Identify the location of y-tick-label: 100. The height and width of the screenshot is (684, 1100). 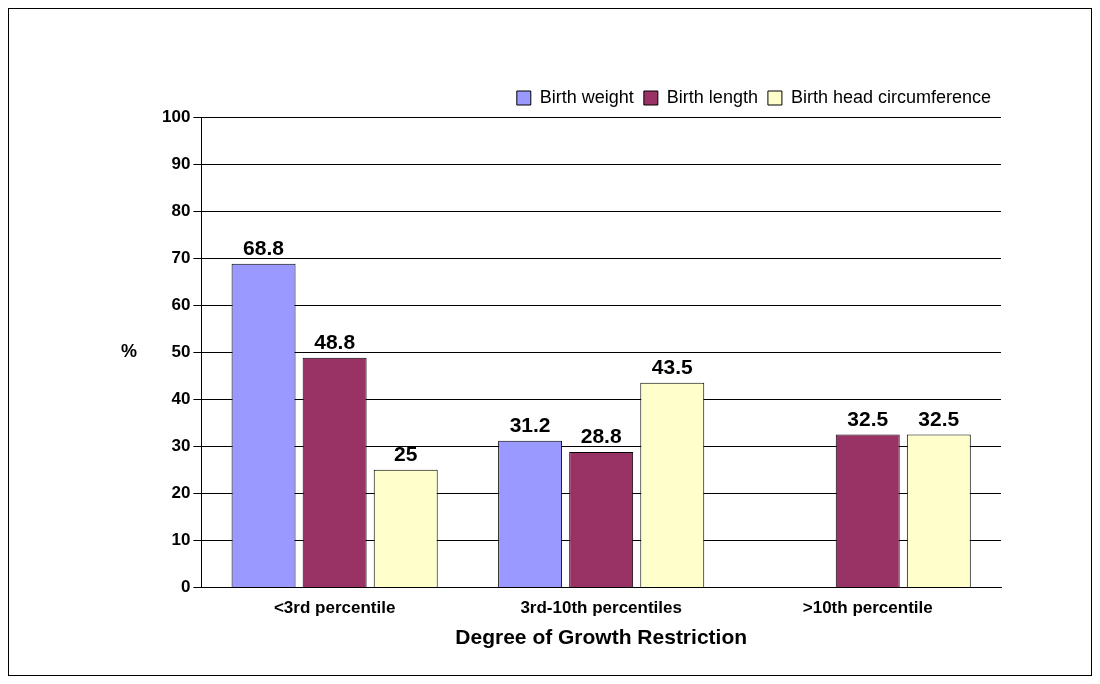
(176, 116).